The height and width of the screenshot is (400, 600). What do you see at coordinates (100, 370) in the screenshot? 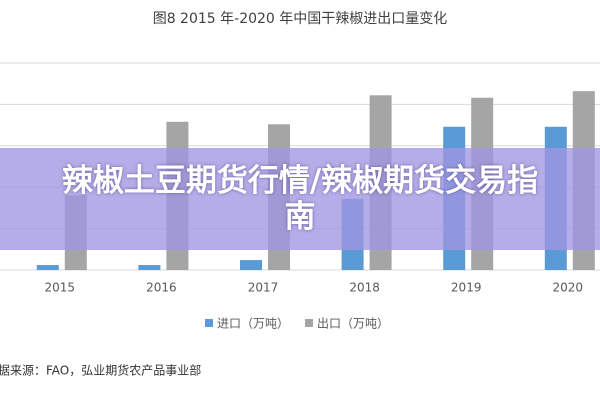
I see `source-note: 数据来源：FAO，弘业期货农产品事业部` at bounding box center [100, 370].